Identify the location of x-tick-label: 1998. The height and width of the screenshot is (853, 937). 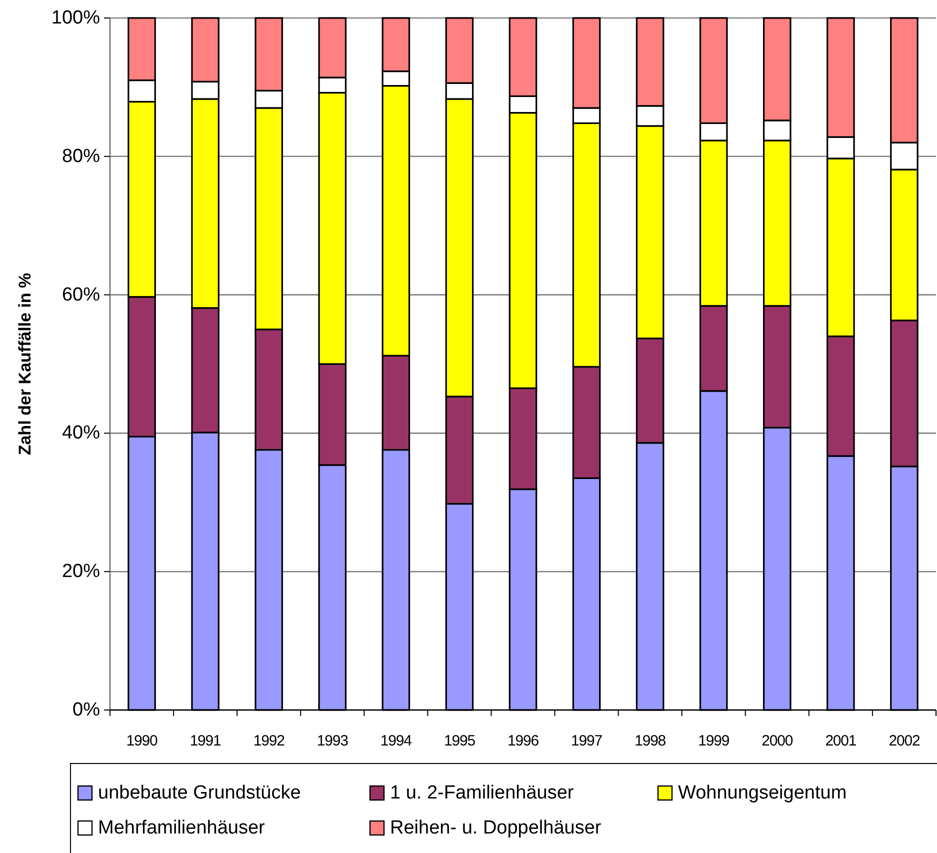
(650, 741).